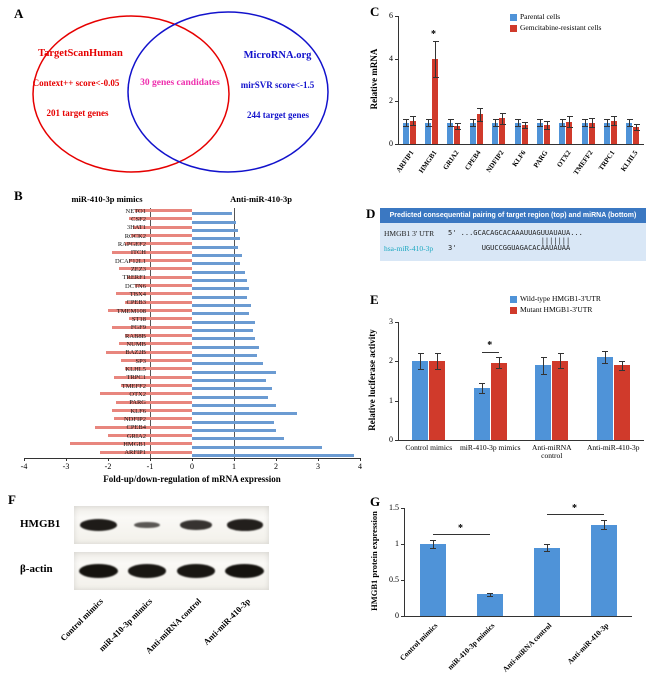 This screenshot has width=650, height=683. What do you see at coordinates (135, 286) in the screenshot?
I see `gene-label: DCTN6` at bounding box center [135, 286].